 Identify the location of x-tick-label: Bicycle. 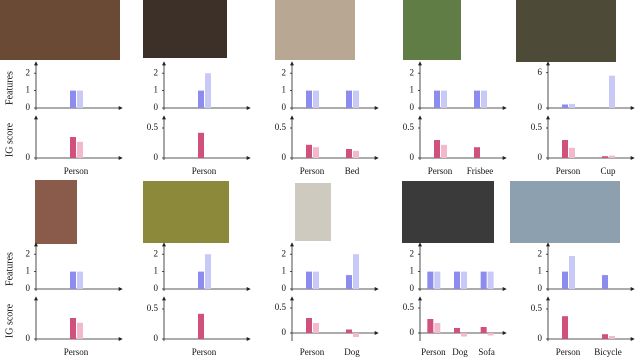
(608, 352).